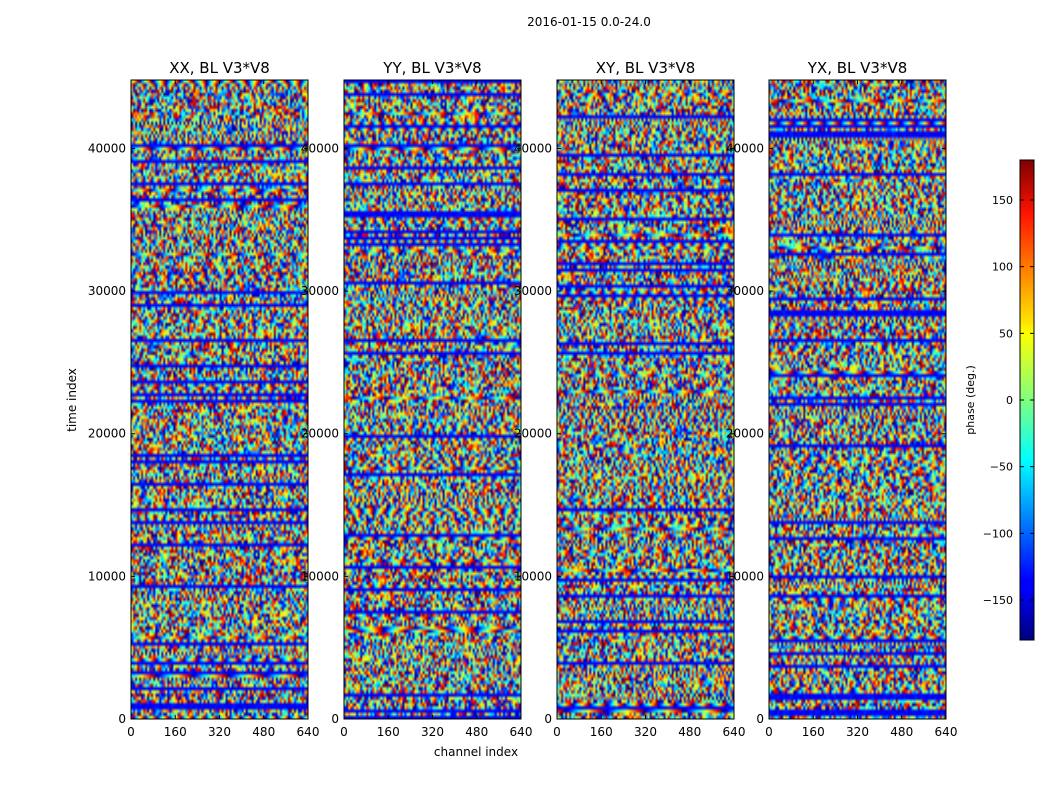 This screenshot has width=1050, height=800. What do you see at coordinates (1002, 267) in the screenshot?
I see `colorbar-tick-label: 100` at bounding box center [1002, 267].